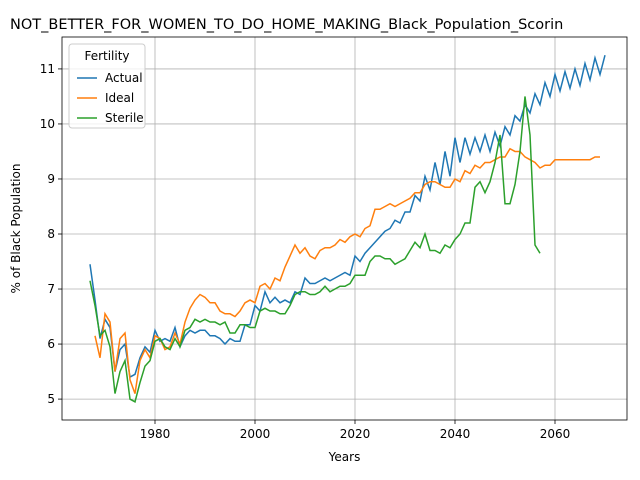  What do you see at coordinates (16, 229) in the screenshot?
I see `y-axis-label: % of Black Population` at bounding box center [16, 229].